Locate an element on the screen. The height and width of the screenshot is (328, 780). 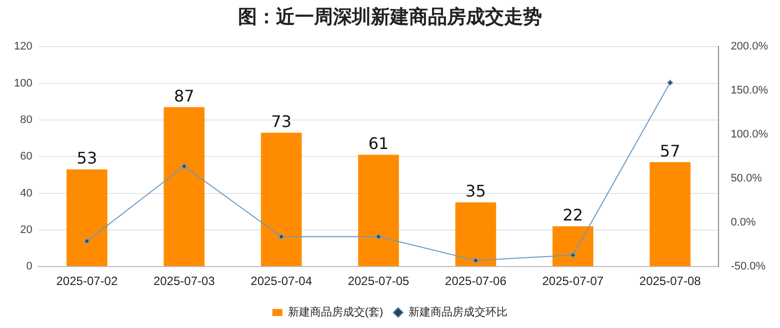
x-tick-label: 2025-07-08 is located at coordinates (670, 281).